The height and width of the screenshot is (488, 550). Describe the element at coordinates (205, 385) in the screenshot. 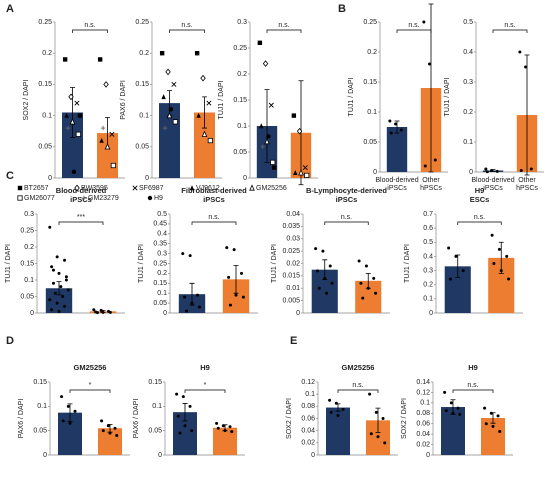

I see `significance-label: *` at that location.